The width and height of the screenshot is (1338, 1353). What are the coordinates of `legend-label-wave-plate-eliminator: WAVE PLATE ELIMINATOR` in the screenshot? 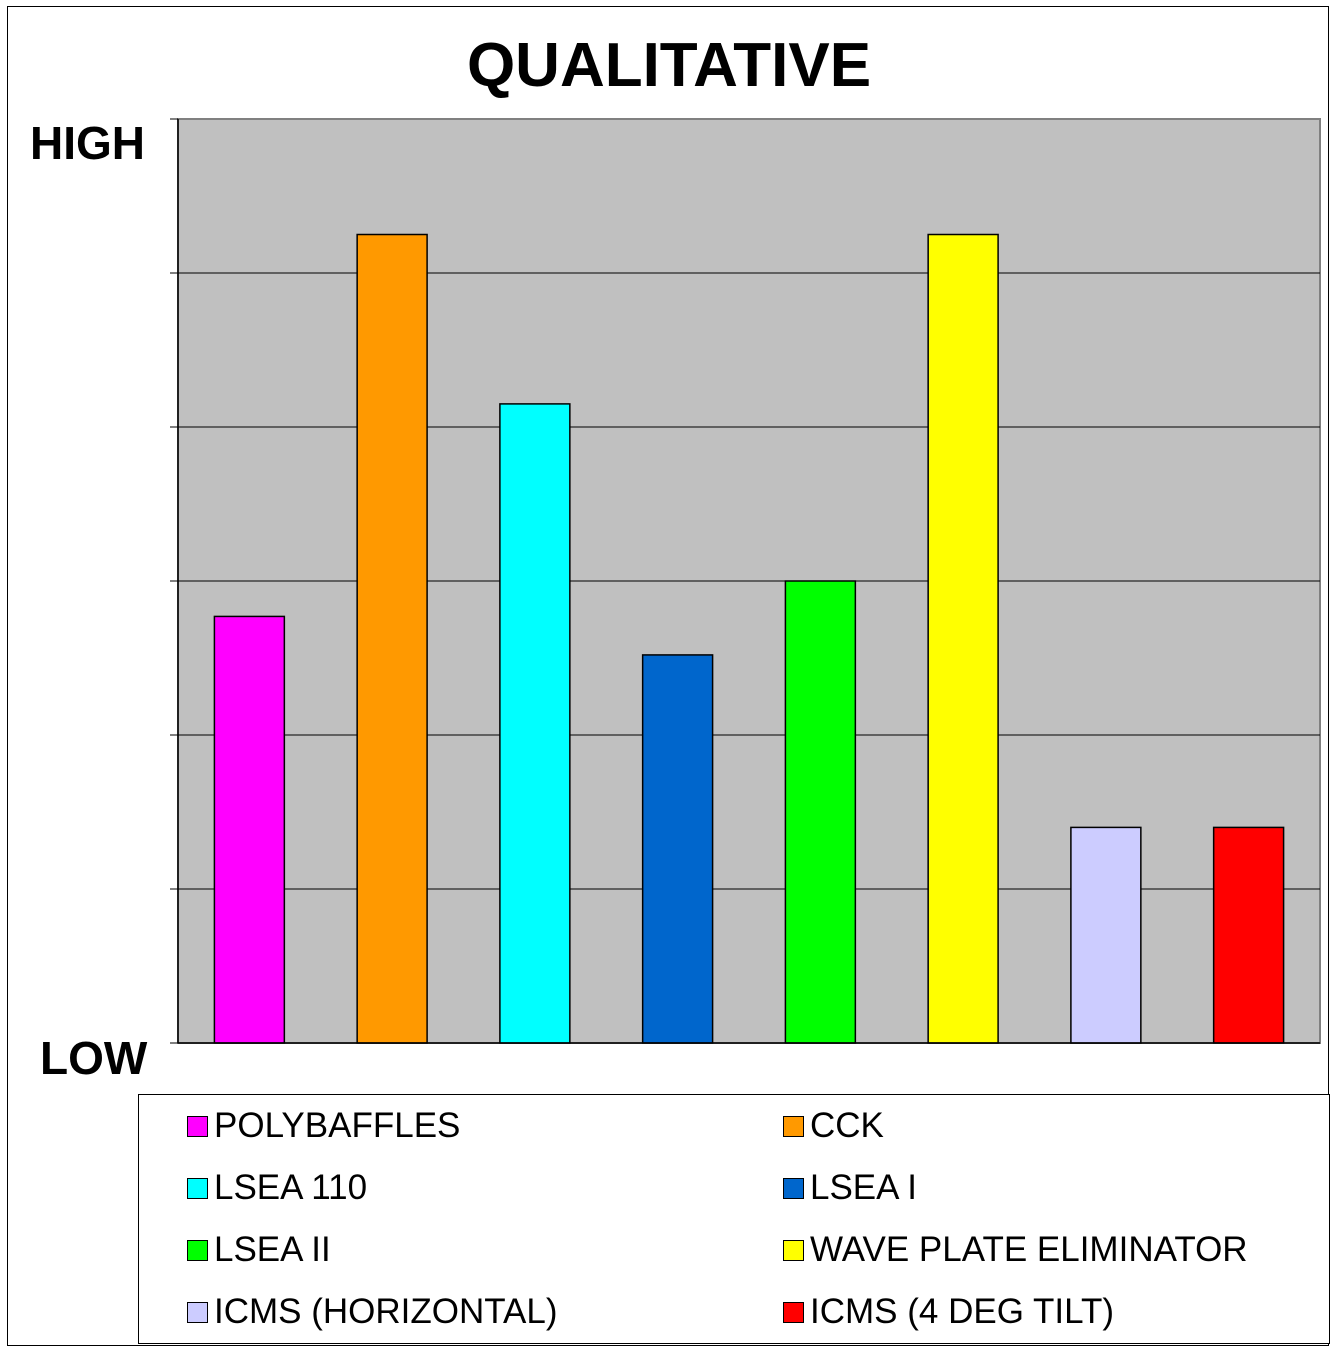 It's located at (1029, 1249).